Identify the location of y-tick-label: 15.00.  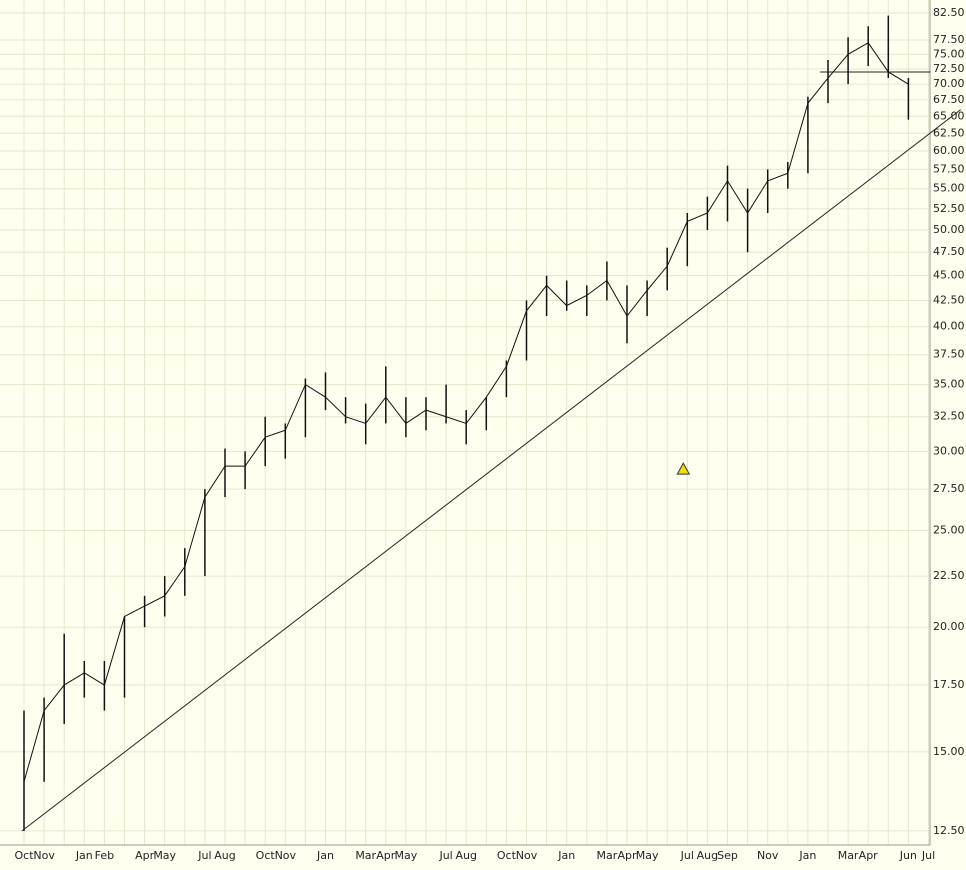
(949, 751).